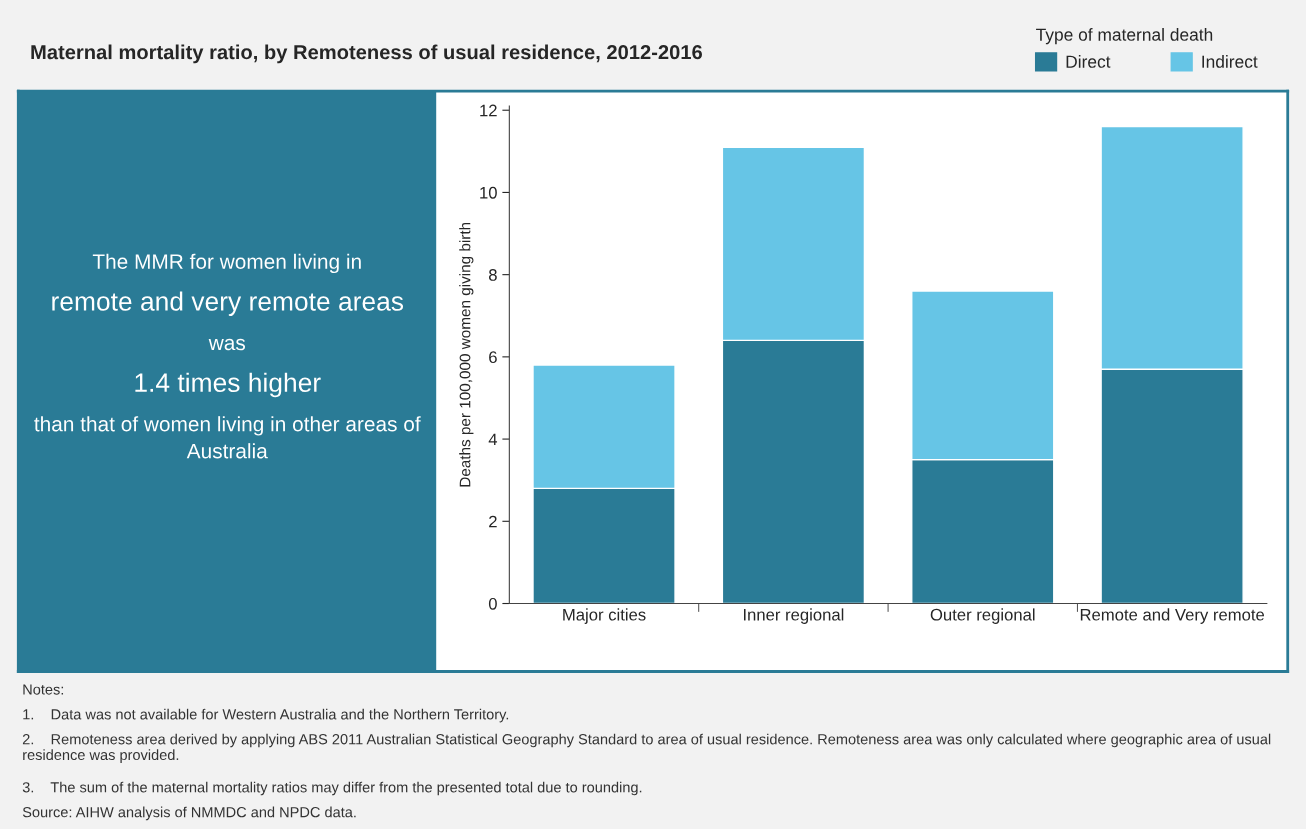  I want to click on legend-label: Direct, so click(1088, 61).